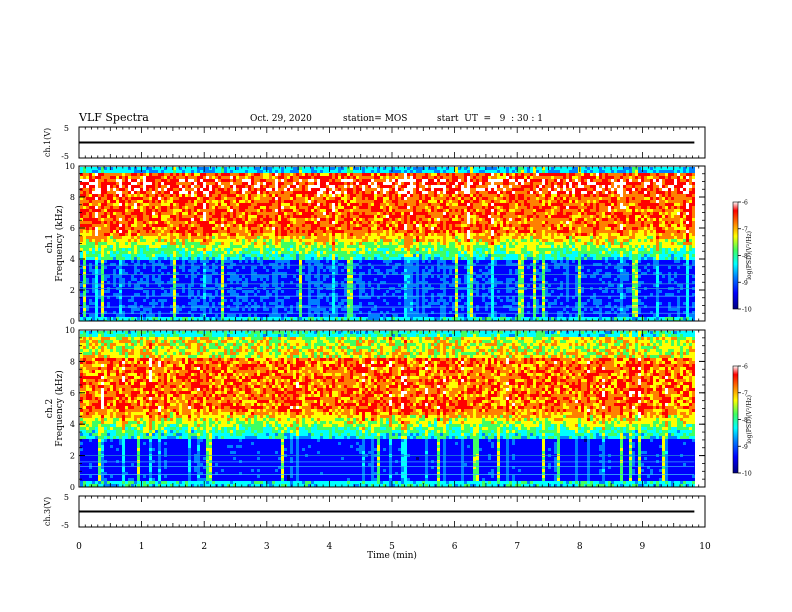 The height and width of the screenshot is (612, 792). I want to click on channel-axis-label: ch.3(V), so click(47, 511).